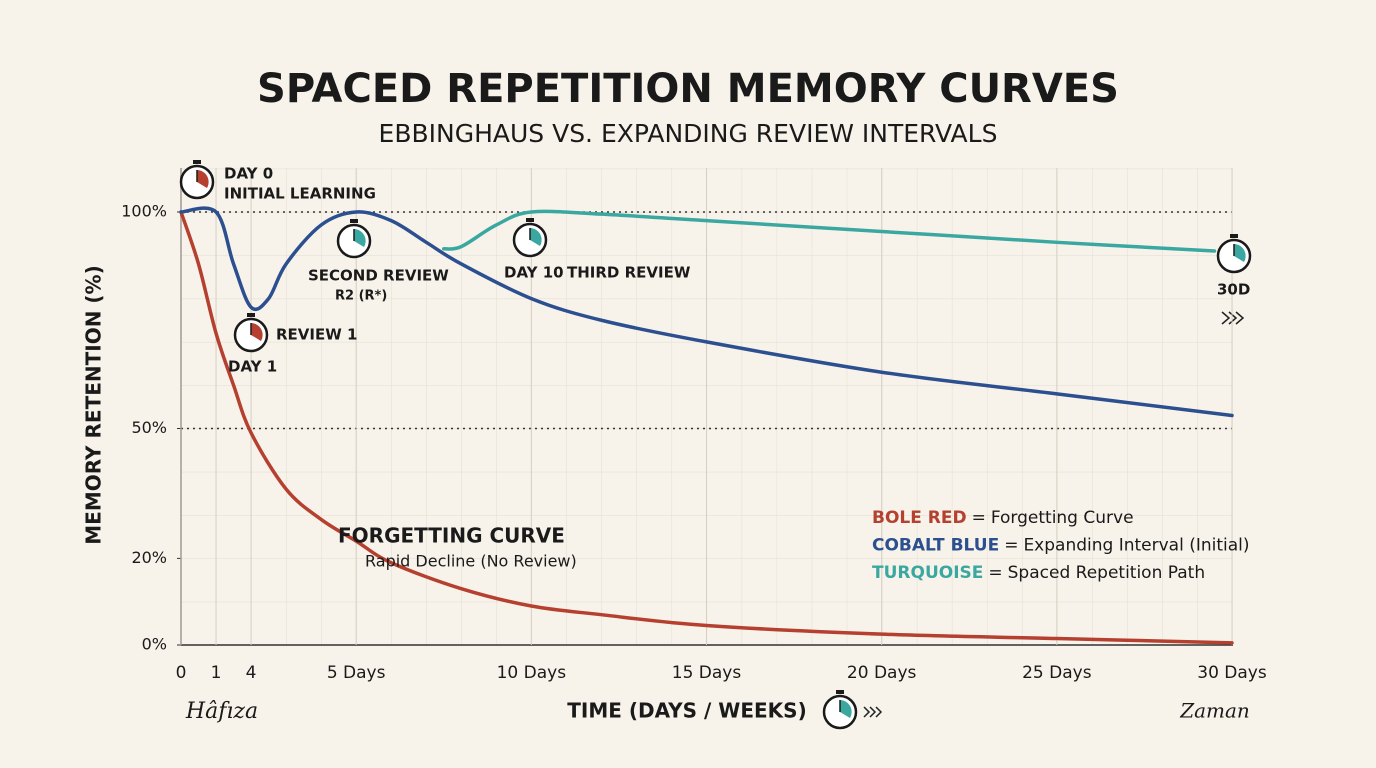  Describe the element at coordinates (316, 335) in the screenshot. I see `annotation: REVIEW 1` at that location.